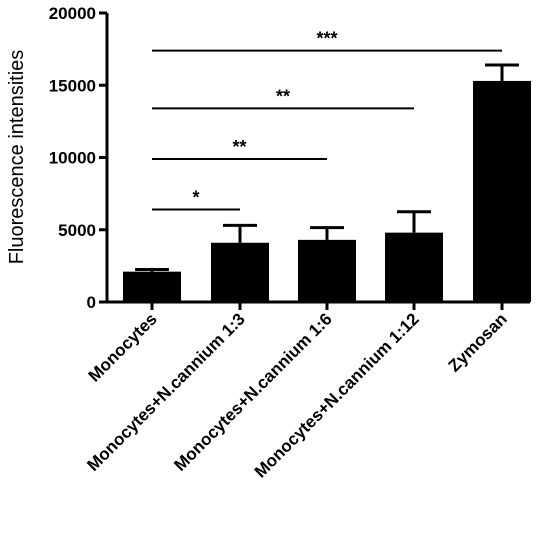 This screenshot has width=551, height=540. I want to click on x-tick-label: Monocytes+N.cannium 1:3, so click(165, 391).